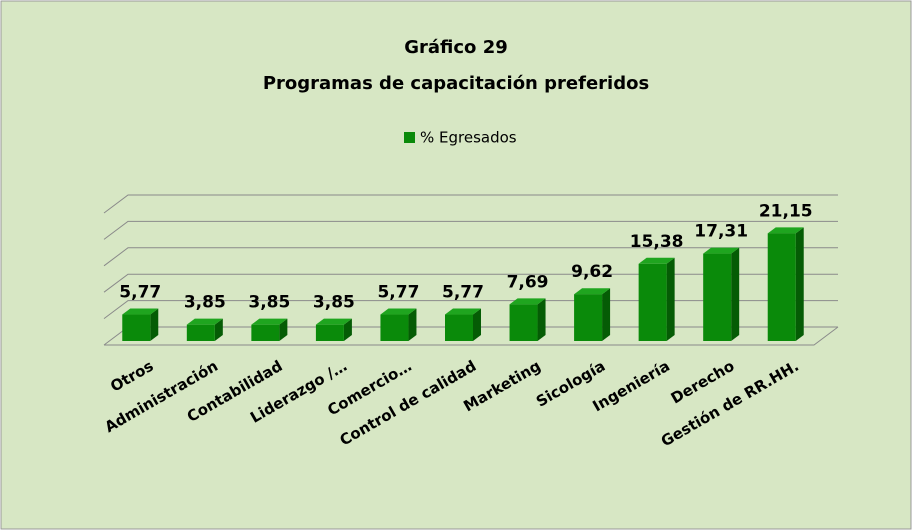  I want to click on data-label: 17,31, so click(721, 232).